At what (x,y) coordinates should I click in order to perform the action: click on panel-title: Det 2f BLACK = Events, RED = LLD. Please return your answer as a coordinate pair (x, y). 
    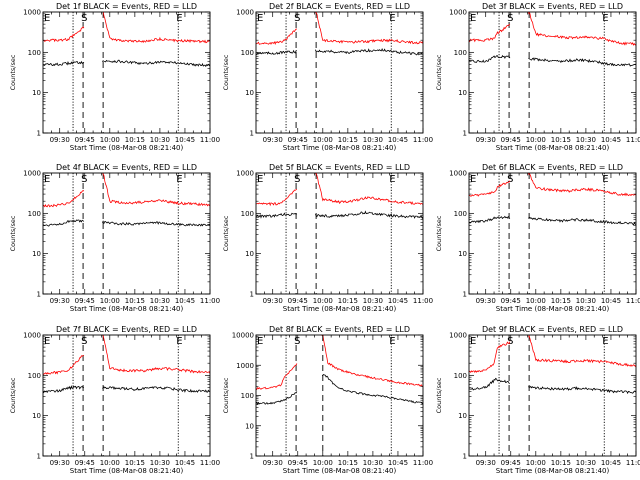
    Looking at the image, I should click on (339, 6).